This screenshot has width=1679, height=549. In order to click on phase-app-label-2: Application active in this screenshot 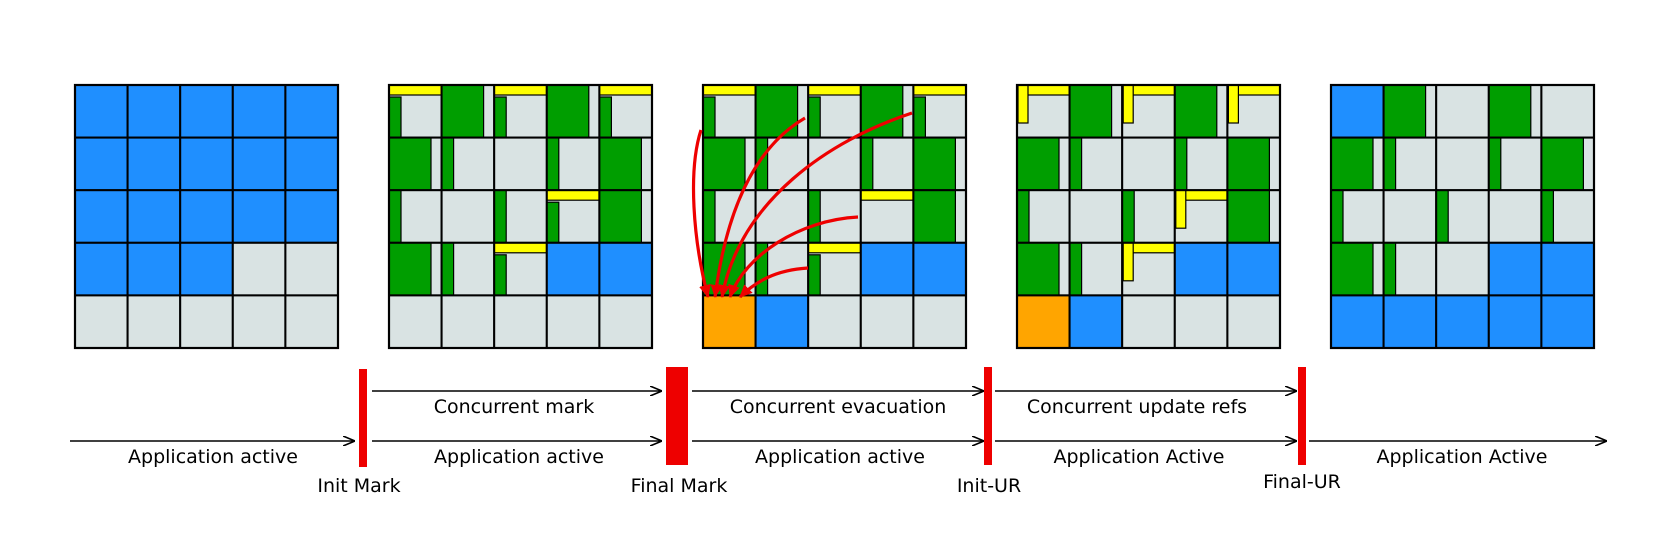, I will do `click(840, 457)`.